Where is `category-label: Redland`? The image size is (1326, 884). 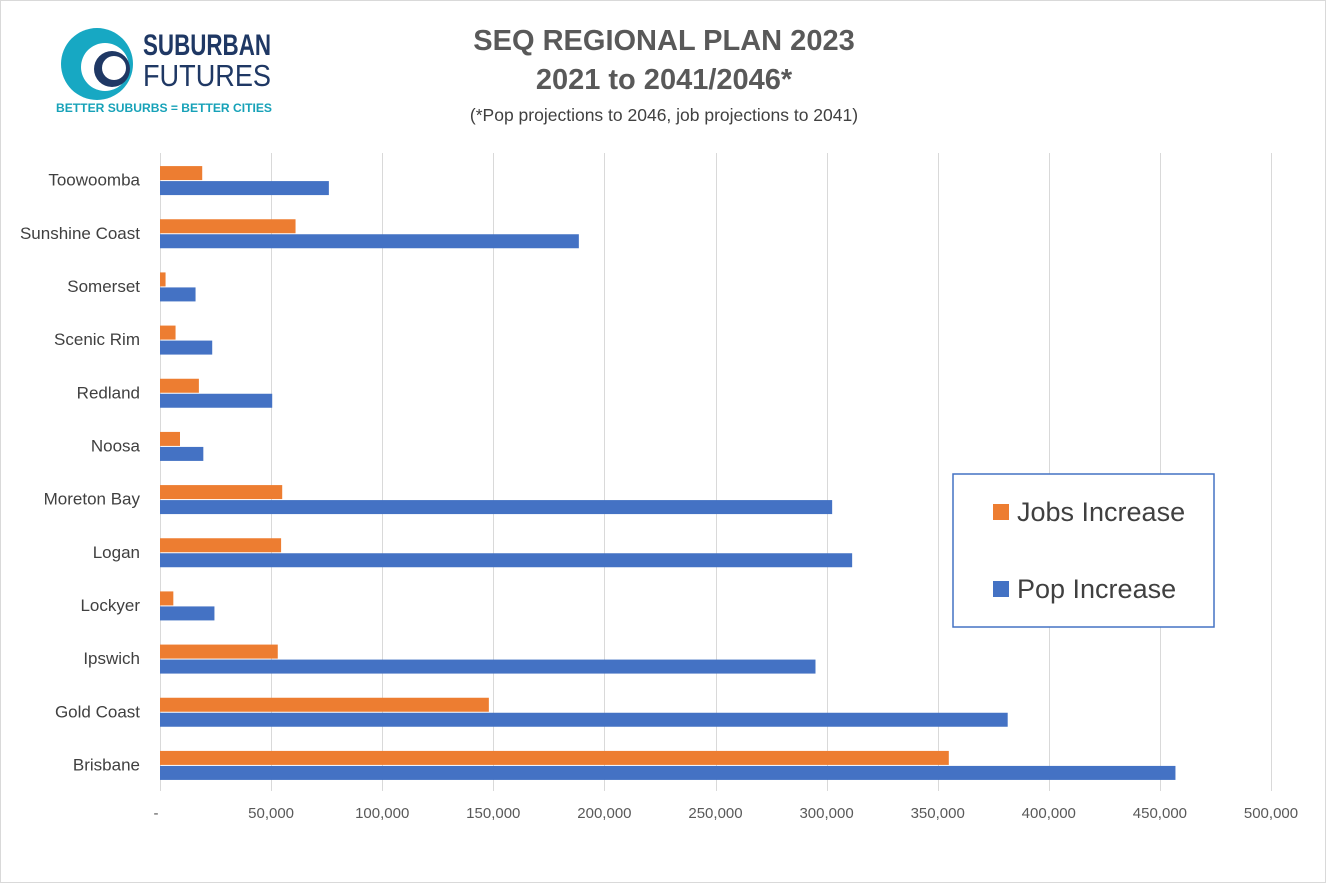
category-label: Redland is located at coordinates (108, 392).